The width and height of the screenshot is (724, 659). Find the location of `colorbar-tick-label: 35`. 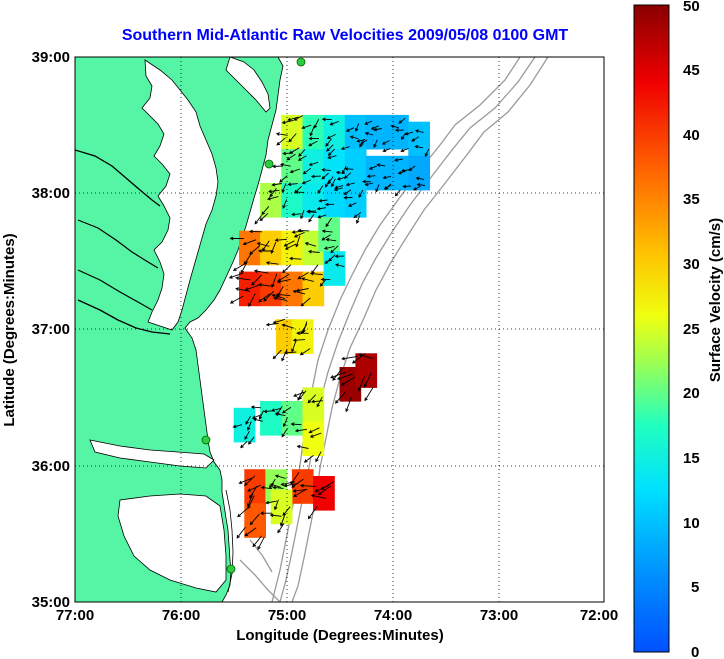

colorbar-tick-label: 35 is located at coordinates (691, 199).